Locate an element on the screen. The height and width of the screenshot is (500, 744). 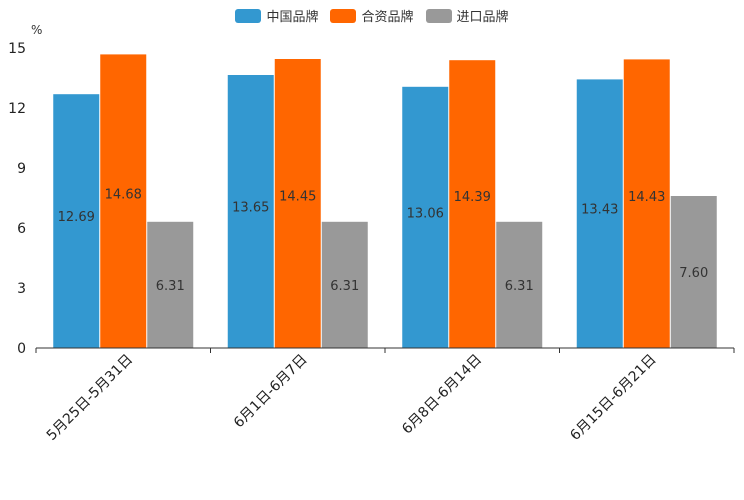
bar-value-label: 12.69 is located at coordinates (76, 217).